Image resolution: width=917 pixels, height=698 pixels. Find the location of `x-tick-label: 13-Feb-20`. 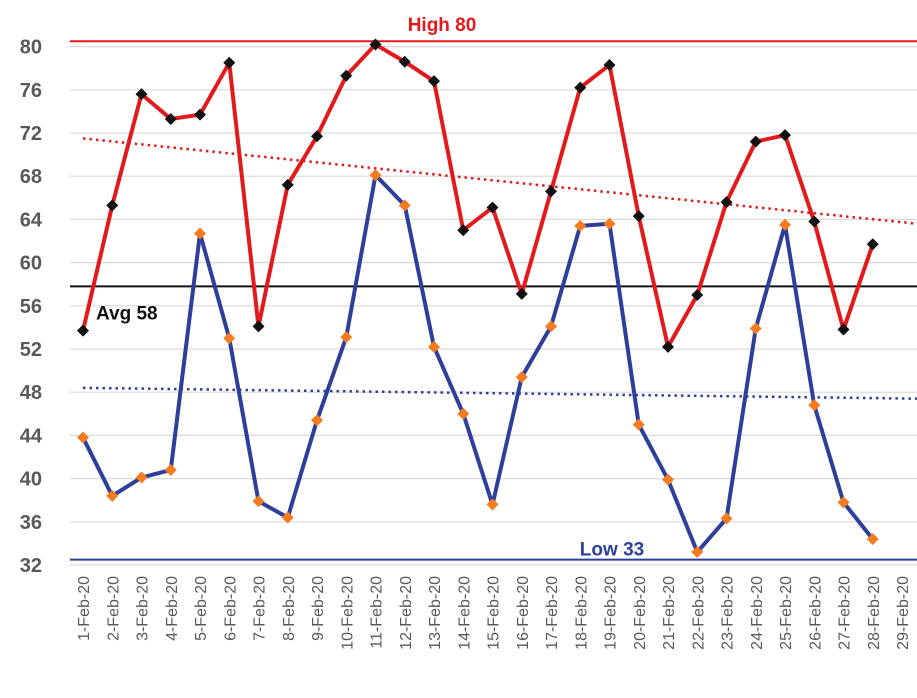

x-tick-label: 13-Feb-20 is located at coordinates (435, 613).